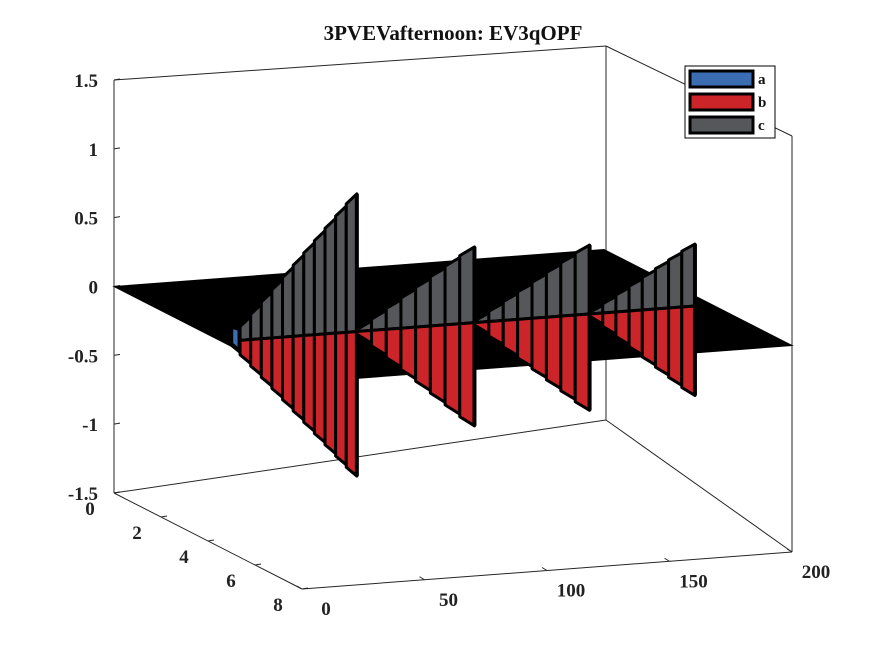 This screenshot has height=656, width=875. I want to click on x-tick-label: 50, so click(448, 600).